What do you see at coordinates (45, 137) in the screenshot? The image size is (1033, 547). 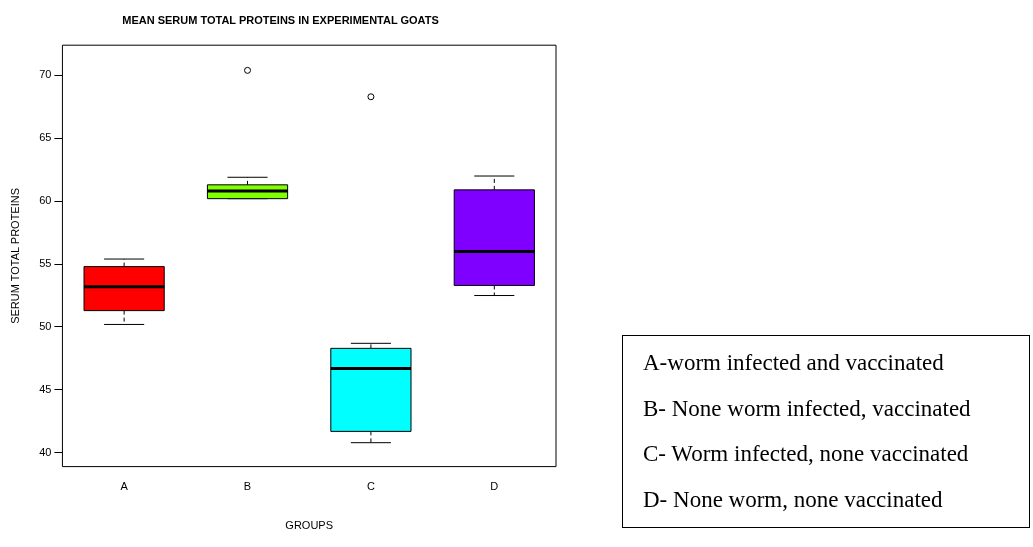 I see `y-tick-label: 65` at bounding box center [45, 137].